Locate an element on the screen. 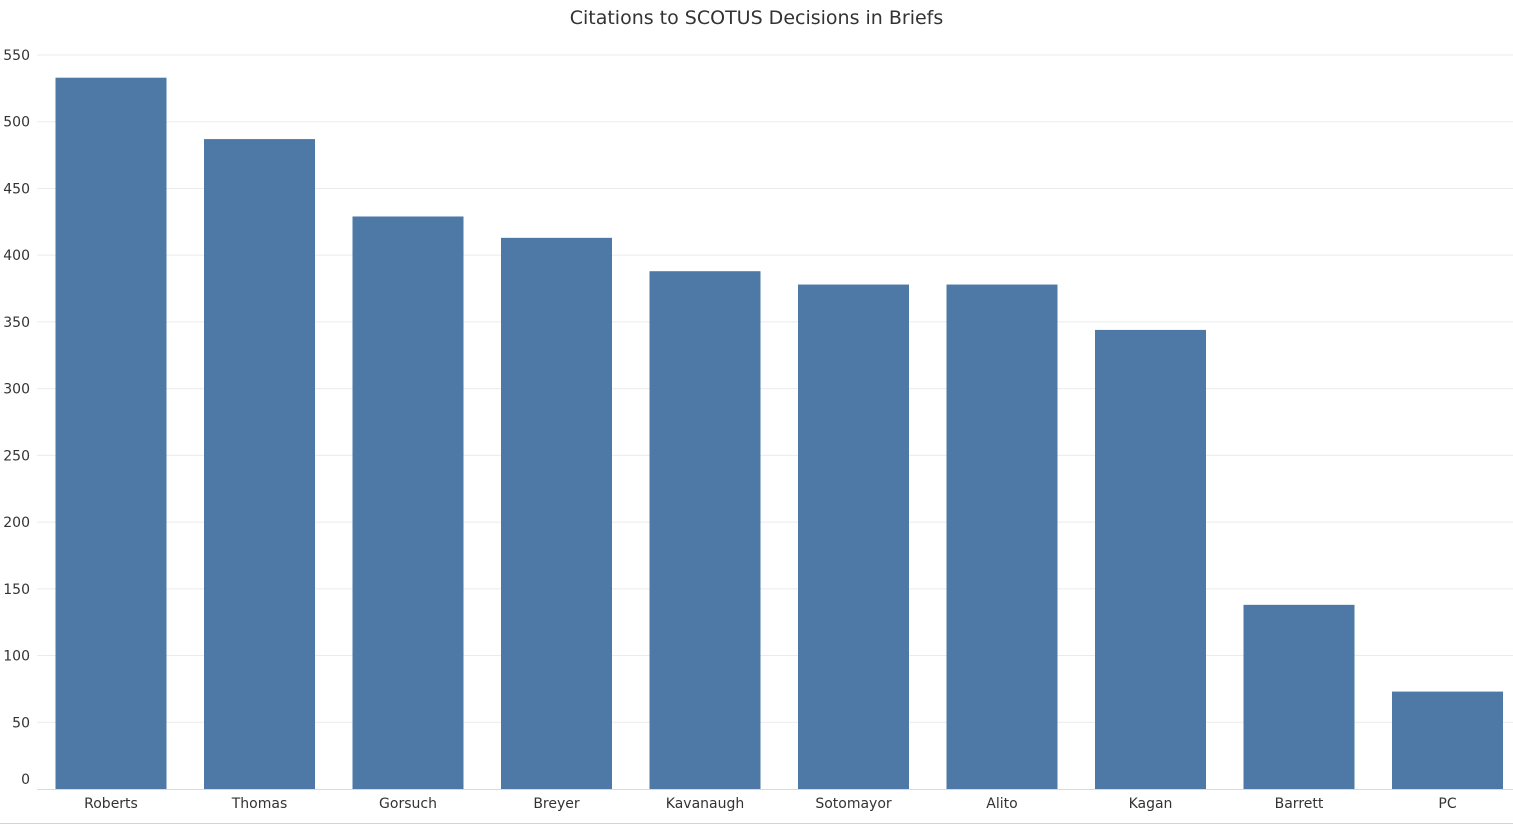  bar-alito is located at coordinates (1002, 536).